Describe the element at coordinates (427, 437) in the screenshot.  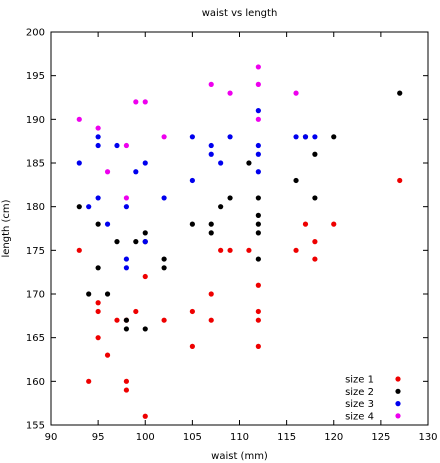
I see `x-tick-label: 130` at that location.